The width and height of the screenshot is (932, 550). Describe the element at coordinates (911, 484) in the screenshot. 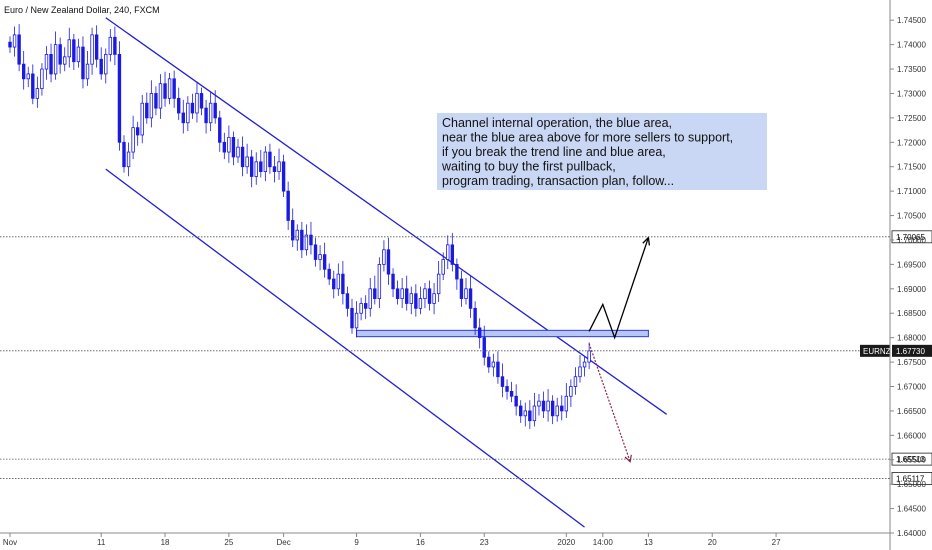

I see `y-tick-label: 1.65000` at that location.